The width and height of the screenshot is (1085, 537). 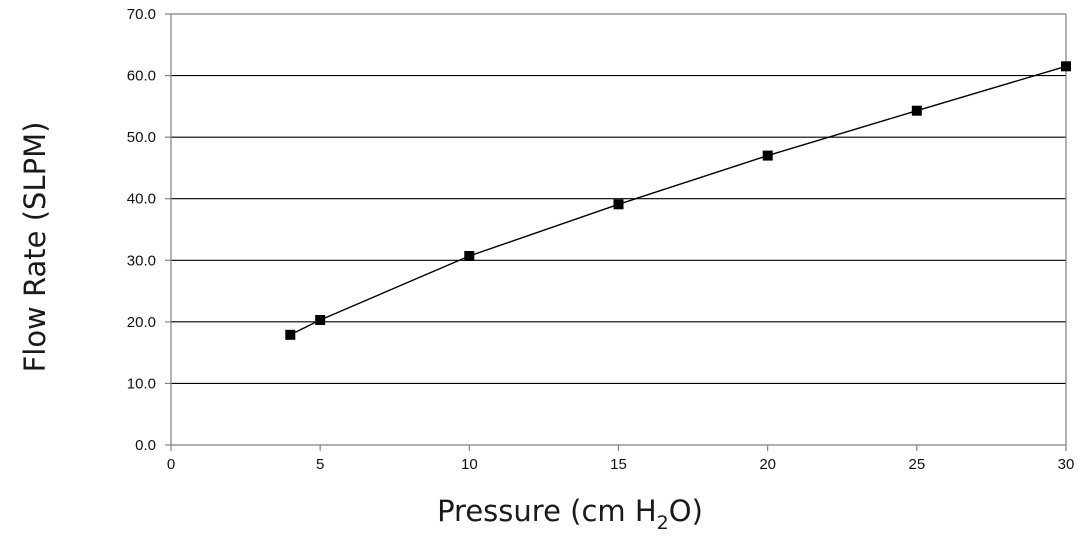 I want to click on y-tick-label-3: 30.0, so click(x=141, y=260).